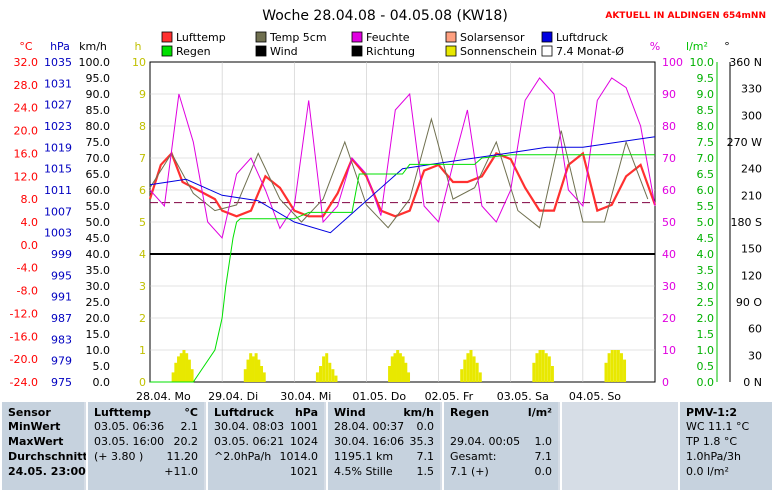 This screenshot has width=772, height=490. I want to click on axis-tick-label: 40, so click(669, 254).